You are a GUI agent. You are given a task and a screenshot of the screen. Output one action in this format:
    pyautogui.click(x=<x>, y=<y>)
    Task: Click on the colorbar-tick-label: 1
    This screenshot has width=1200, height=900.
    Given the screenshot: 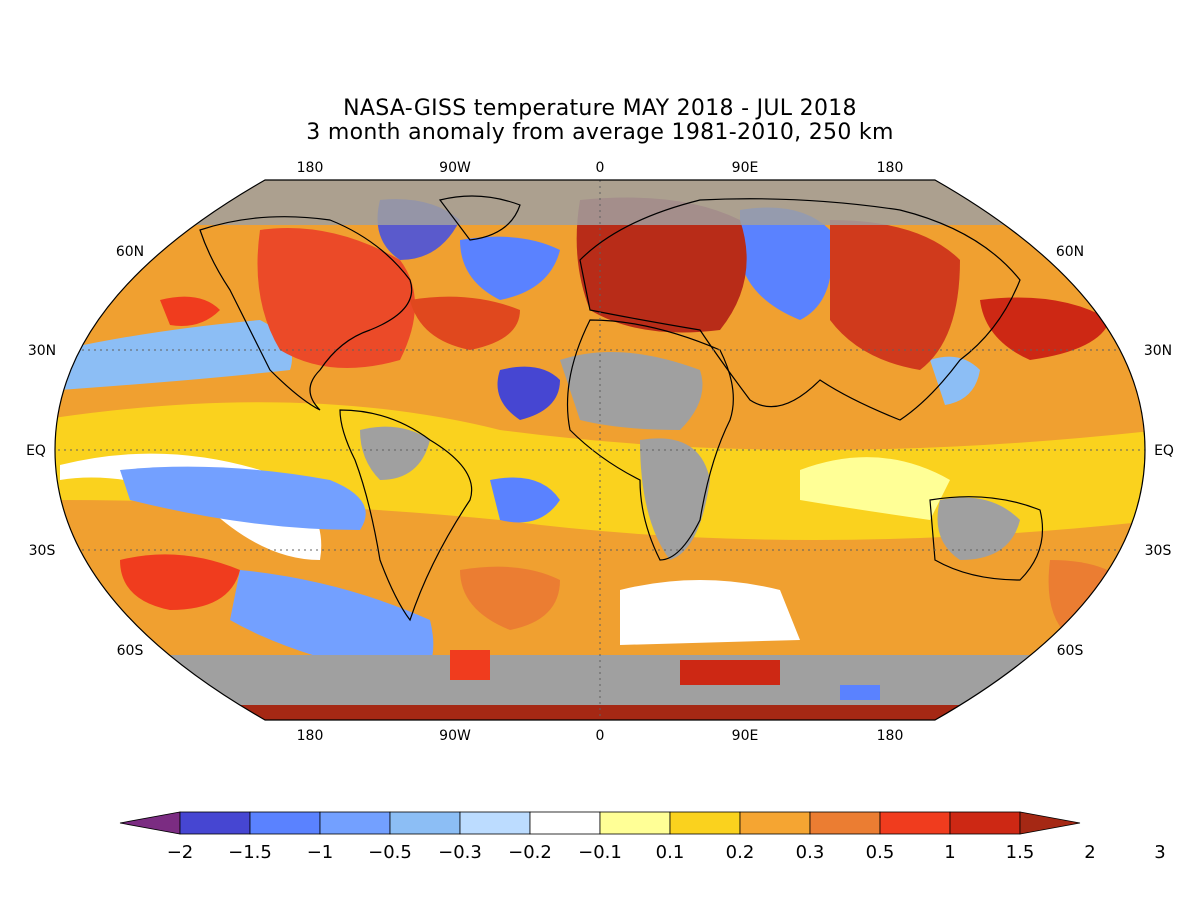 What is the action you would take?
    pyautogui.click(x=949, y=852)
    